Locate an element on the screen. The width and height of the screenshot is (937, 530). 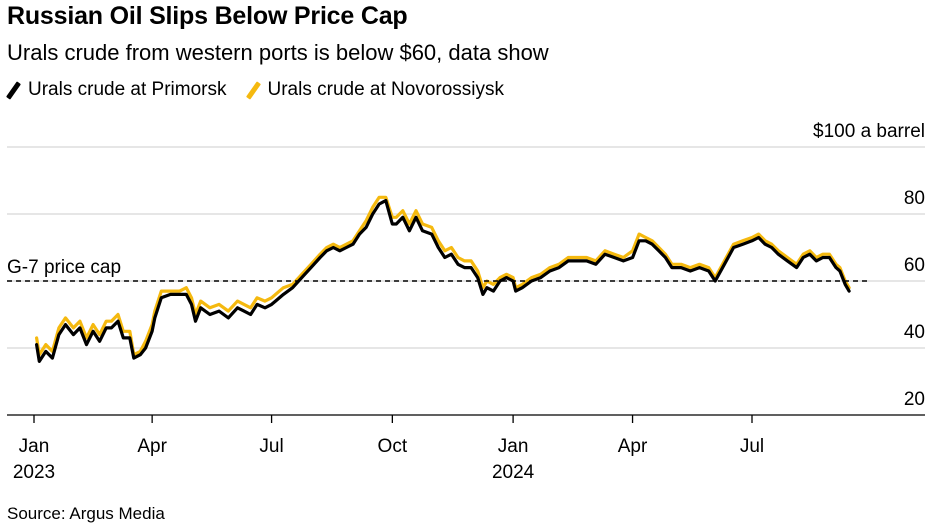
x-tick-label-1: Apr is located at coordinates (152, 446).